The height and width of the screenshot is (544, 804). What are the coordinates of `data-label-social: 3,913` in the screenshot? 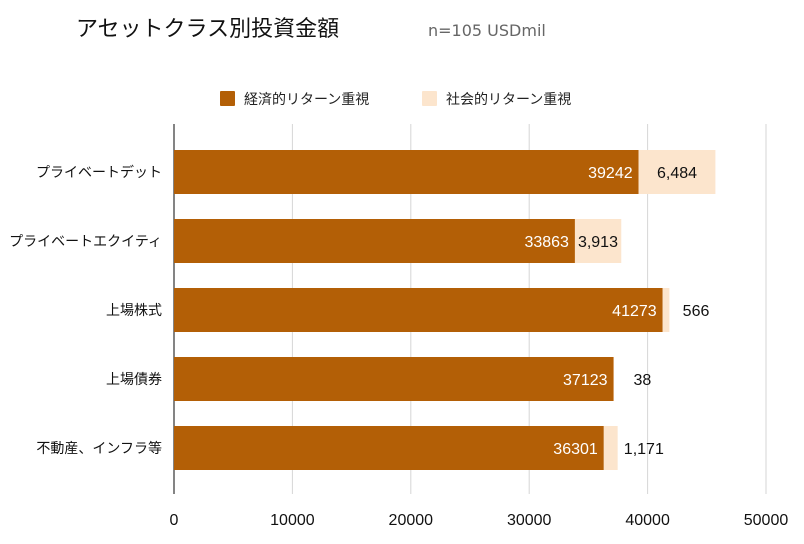 It's located at (598, 242).